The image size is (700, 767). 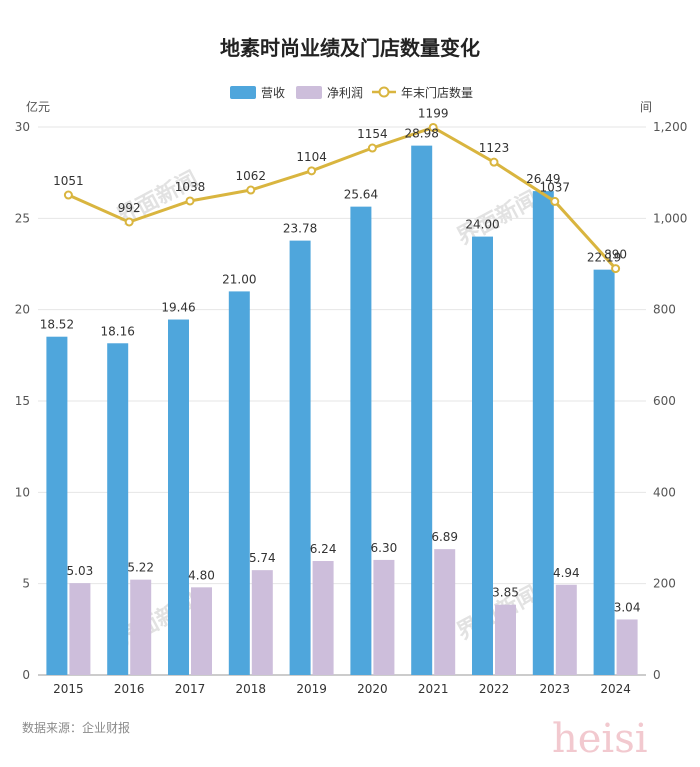 I want to click on net-profit-data-label: 5.03, so click(x=80, y=571).